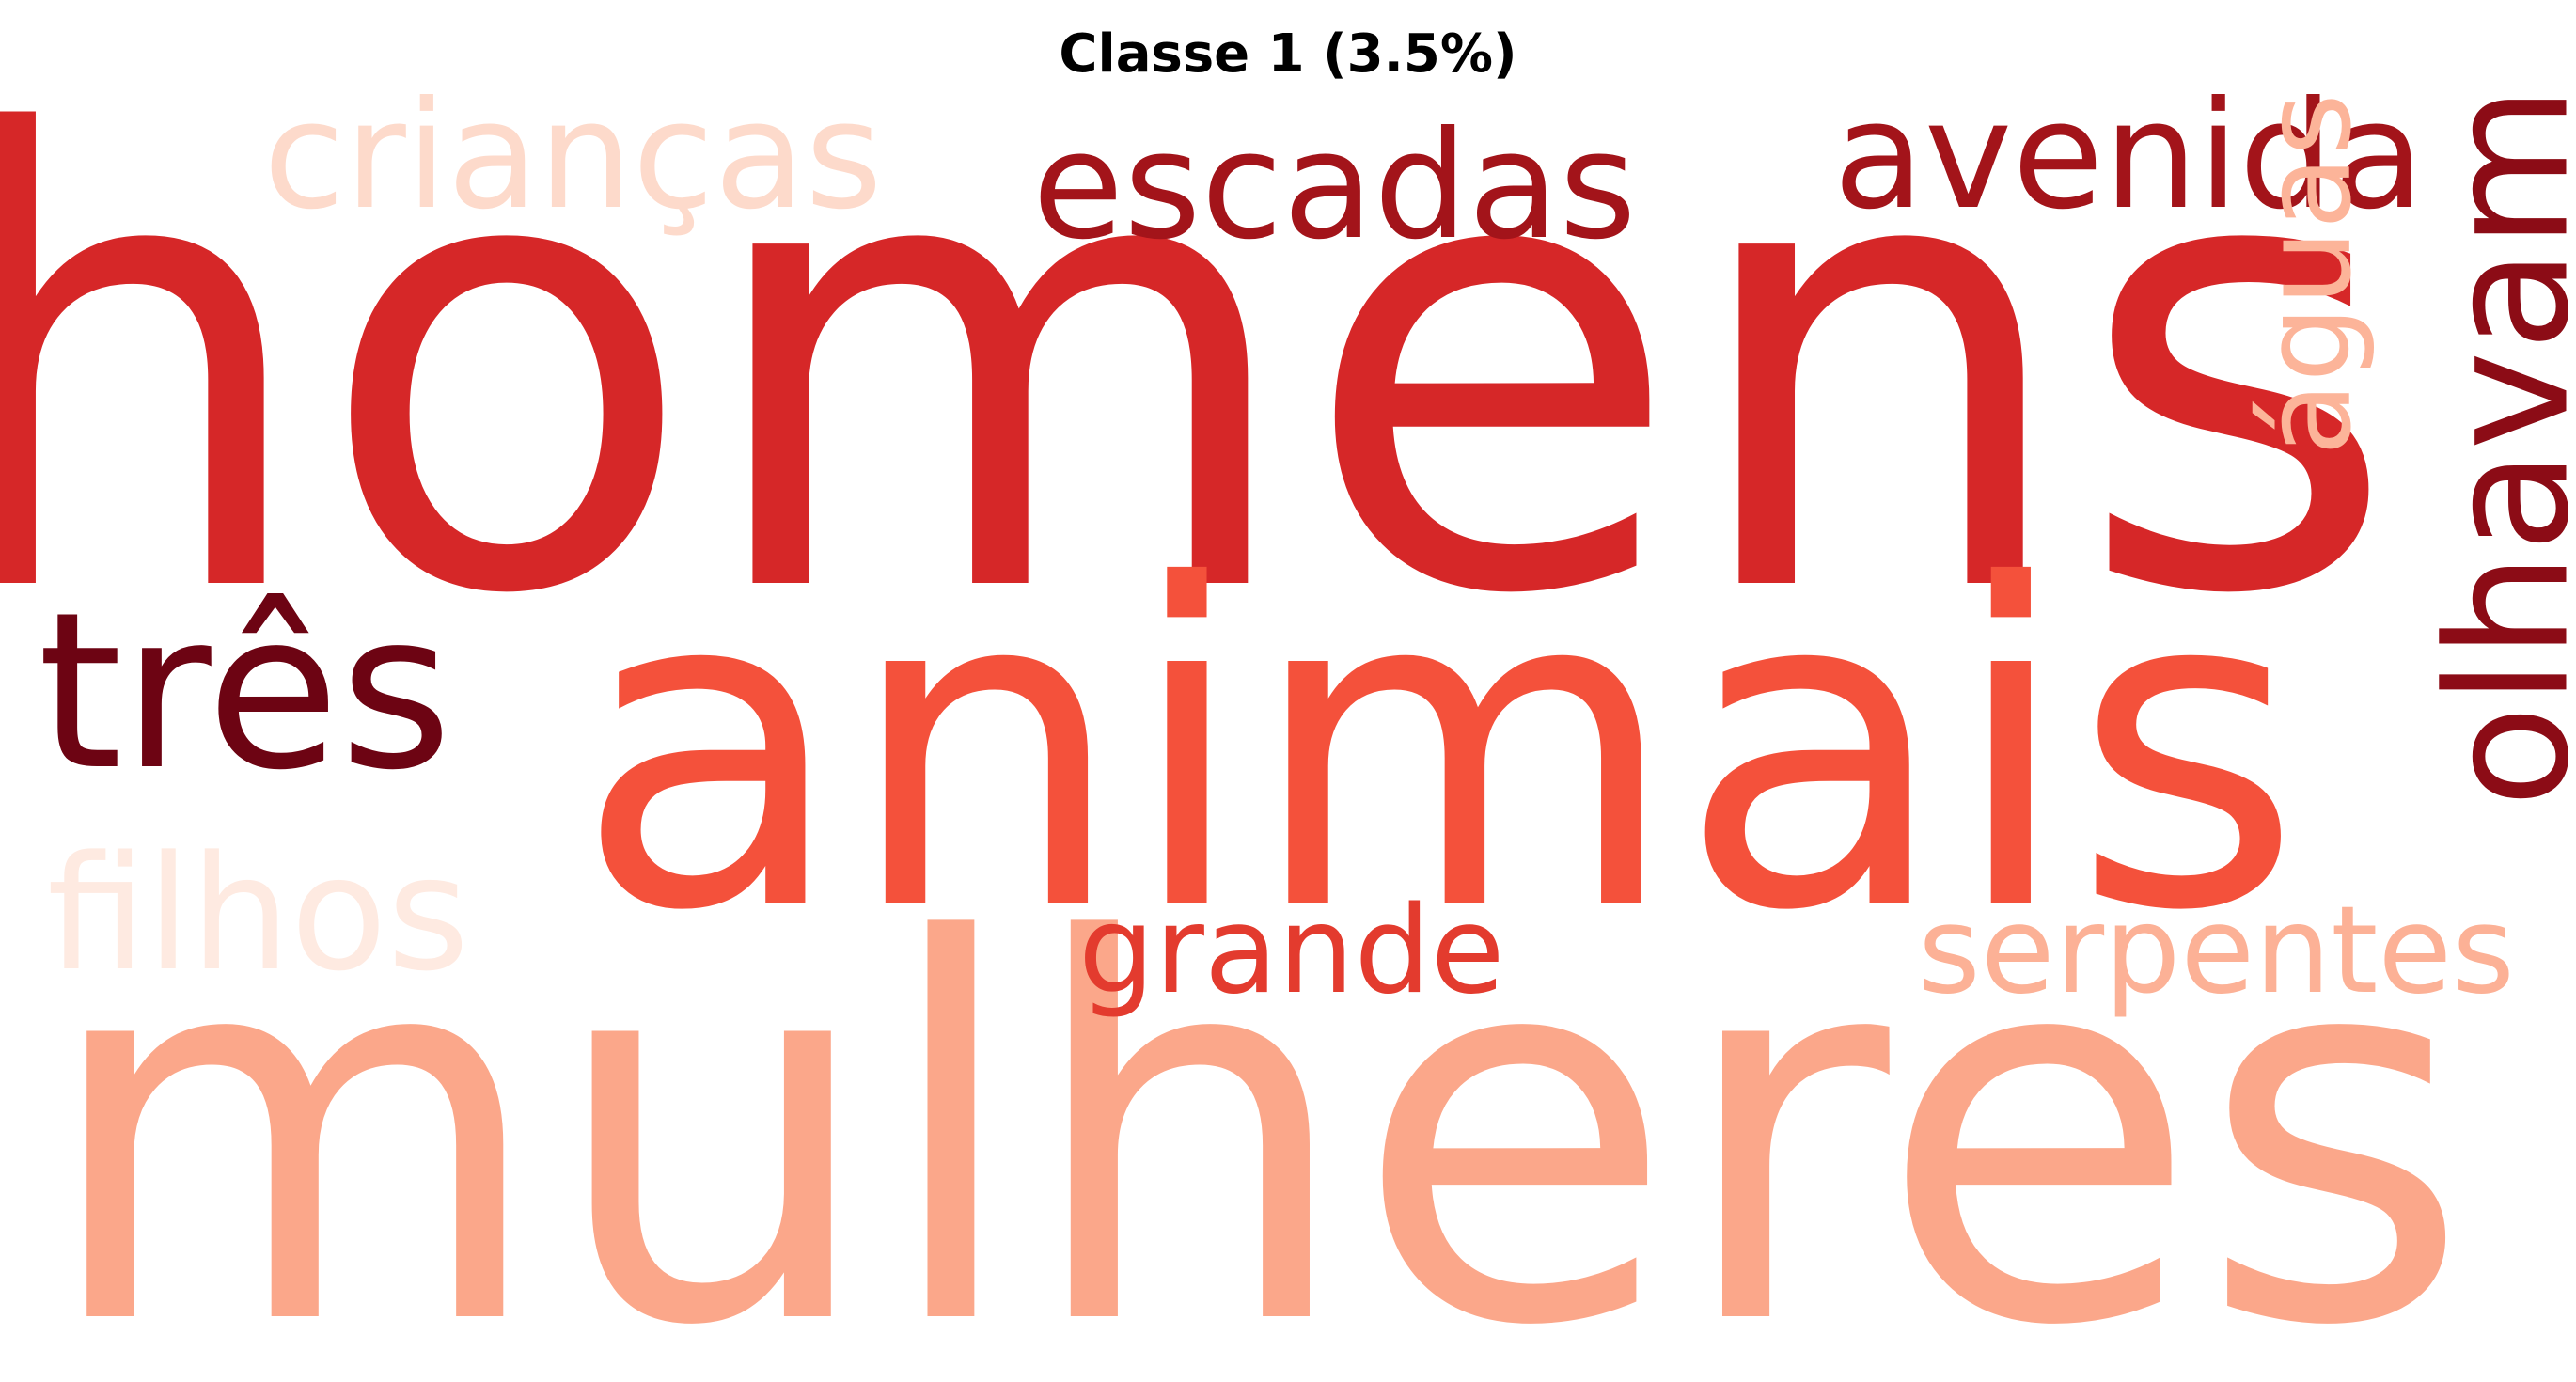 Image resolution: width=2576 pixels, height=1382 pixels. I want to click on word-aguas: águas, so click(2309, 274).